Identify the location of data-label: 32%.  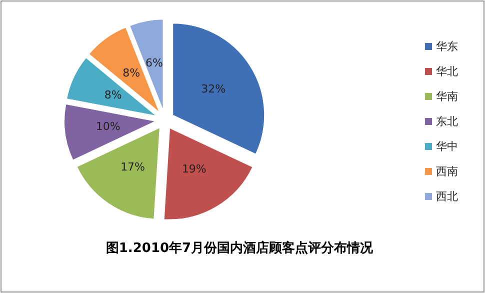
(213, 89).